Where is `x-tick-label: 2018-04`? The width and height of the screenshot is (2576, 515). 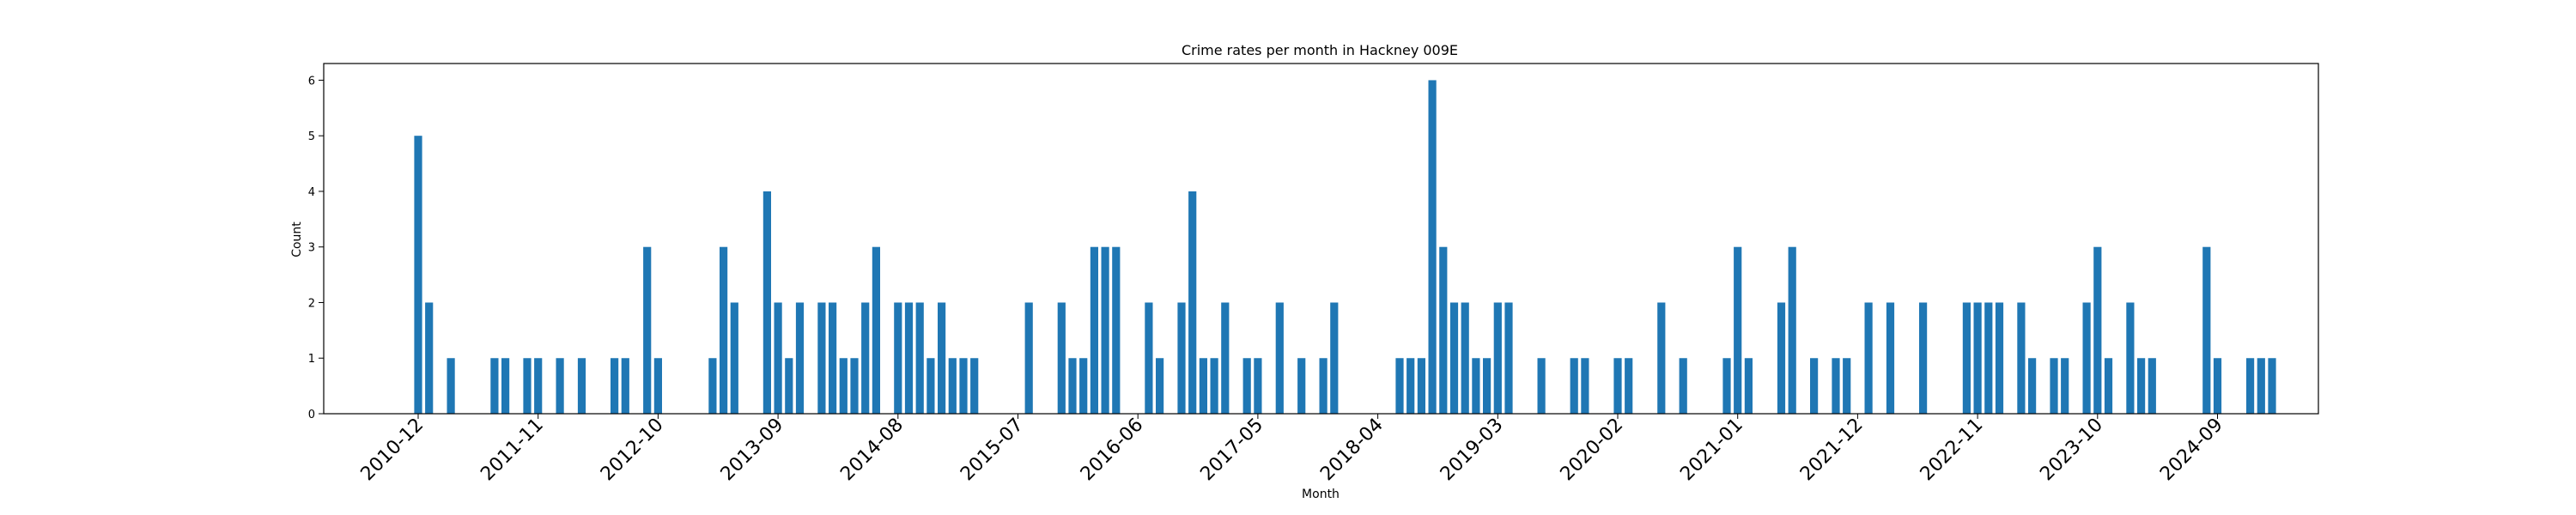 x-tick-label: 2018-04 is located at coordinates (1352, 450).